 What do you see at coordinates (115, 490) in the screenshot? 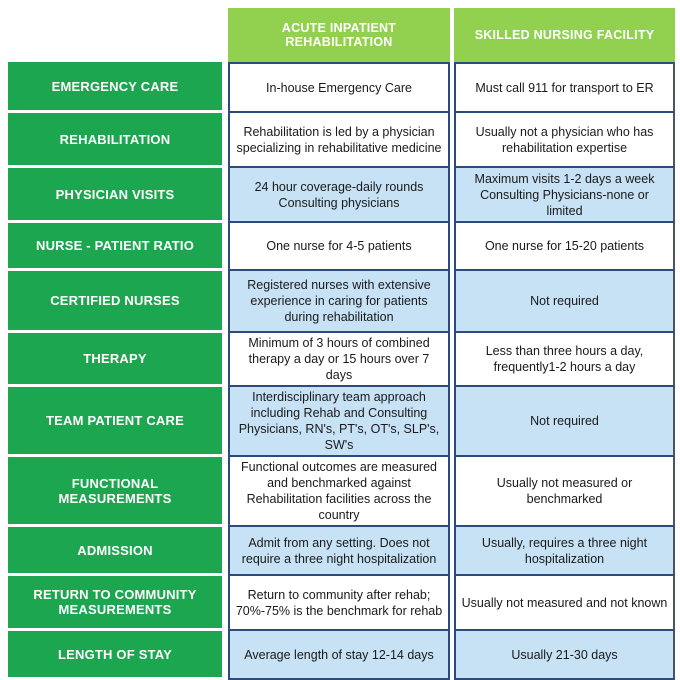
I see `row-category-header: FUNCTIONAL MEASUREMENTS` at bounding box center [115, 490].